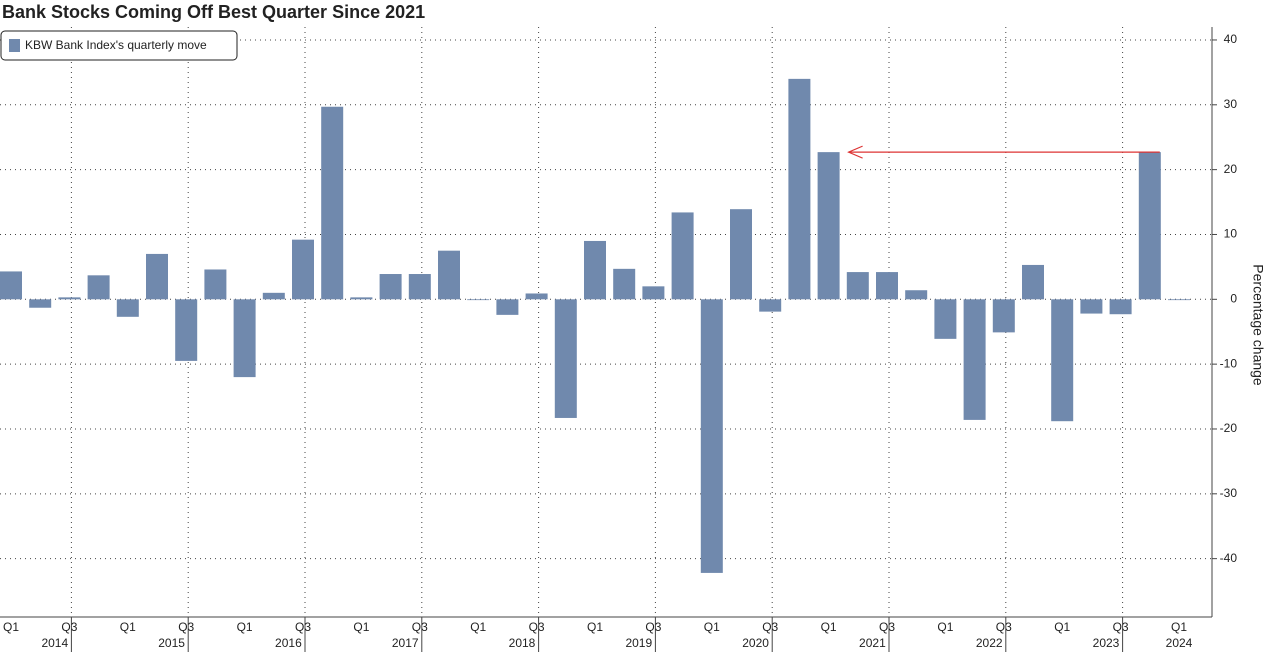  What do you see at coordinates (989, 643) in the screenshot?
I see `year-label: 2022` at bounding box center [989, 643].